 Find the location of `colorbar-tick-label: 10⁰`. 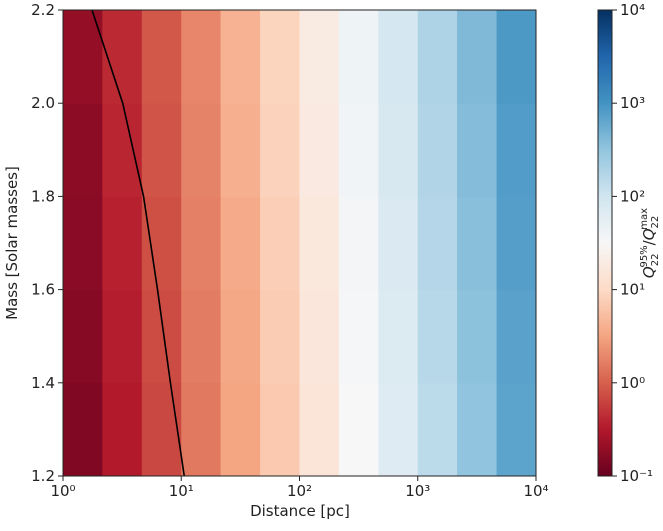

colorbar-tick-label: 10⁰ is located at coordinates (632, 383).